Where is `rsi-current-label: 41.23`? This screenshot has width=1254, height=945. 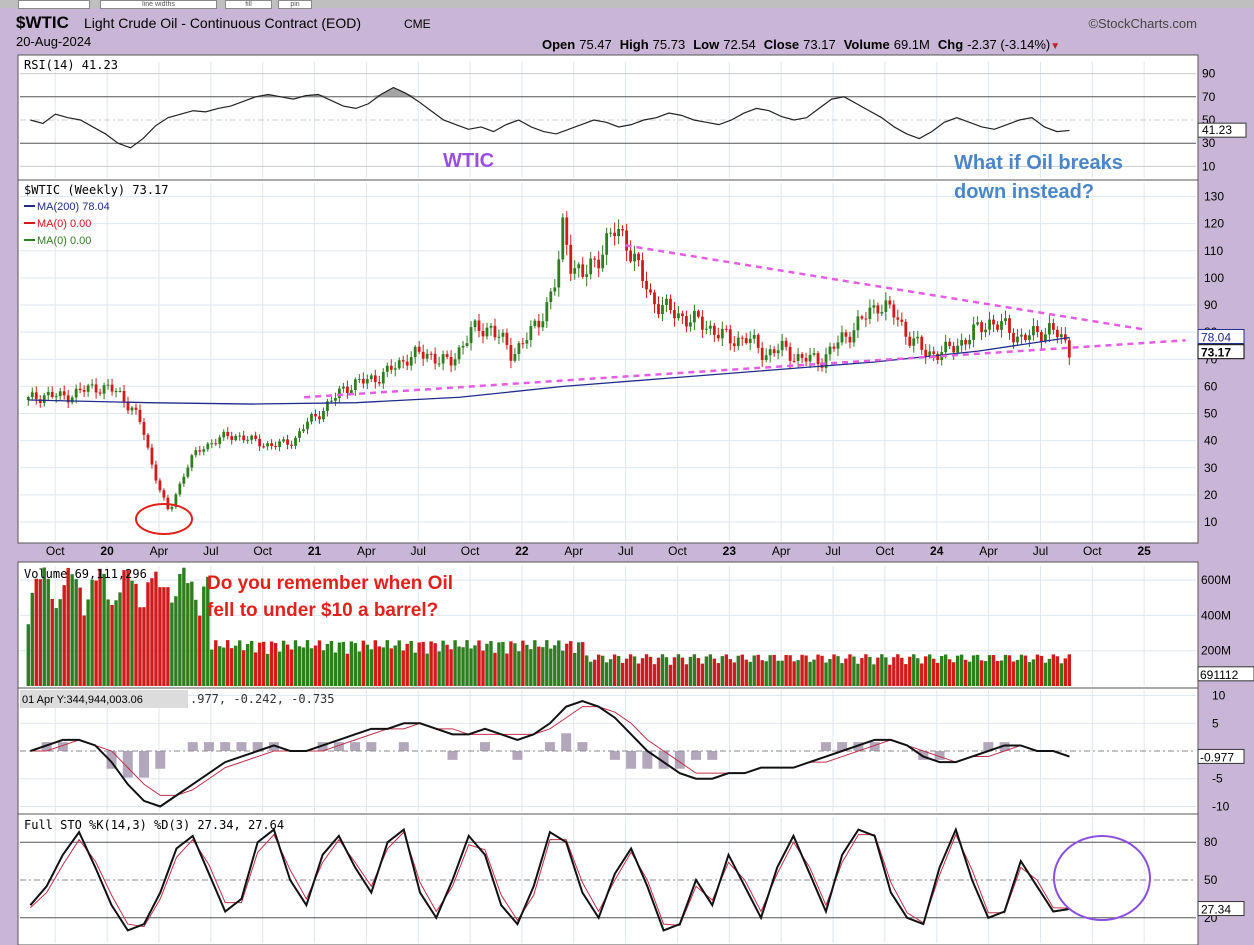 rsi-current-label: 41.23 is located at coordinates (1217, 130).